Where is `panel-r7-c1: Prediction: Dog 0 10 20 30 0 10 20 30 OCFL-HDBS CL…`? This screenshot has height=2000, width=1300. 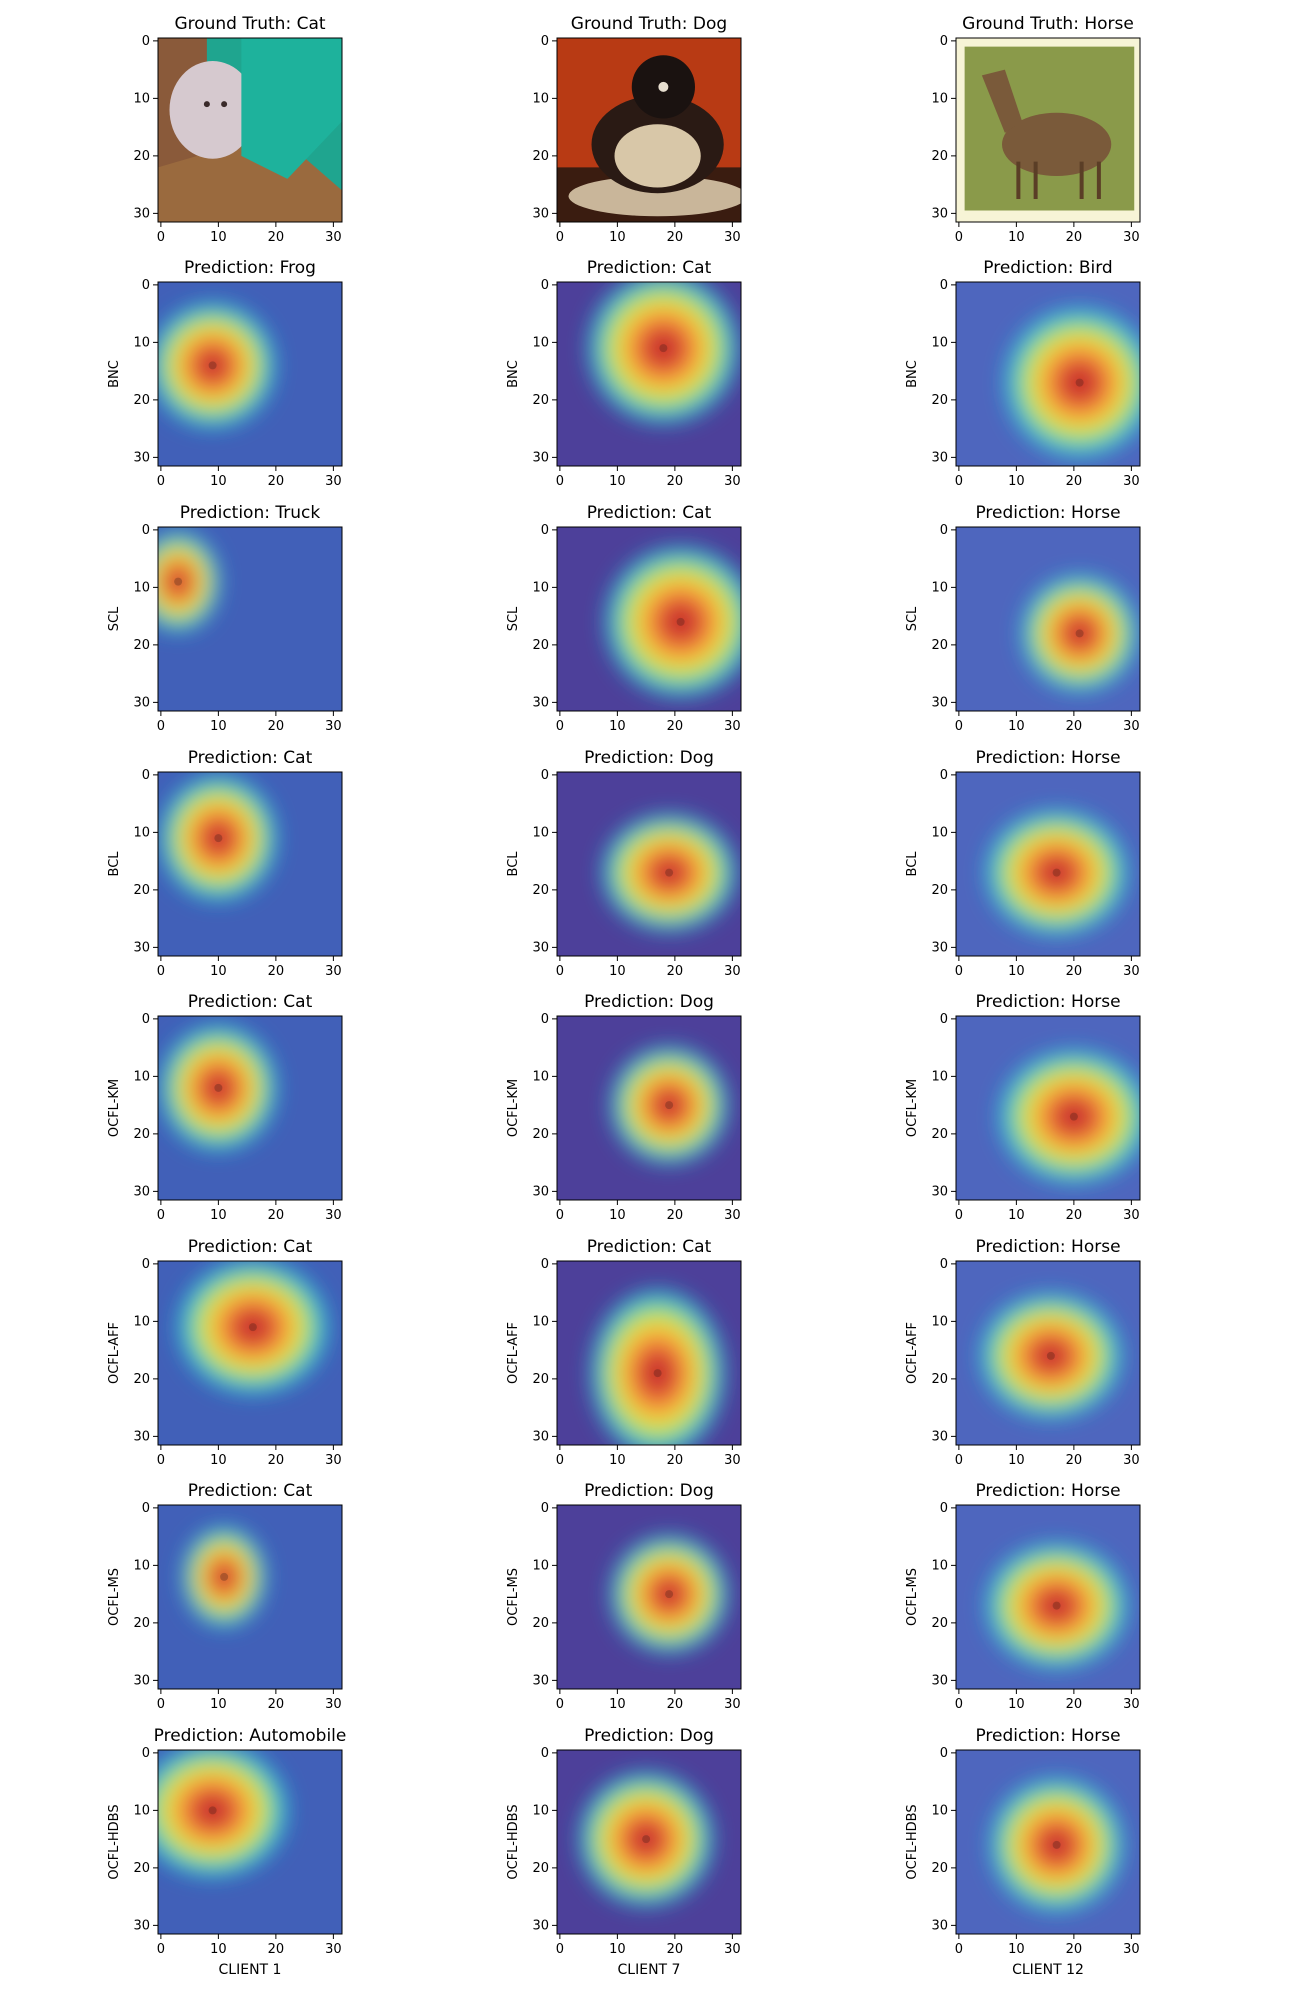
panel-r7-c1: Prediction: Dog 0 10 20 30 0 10 20 30 OCFL-HDBS CL… is located at coordinates (624, 1852).